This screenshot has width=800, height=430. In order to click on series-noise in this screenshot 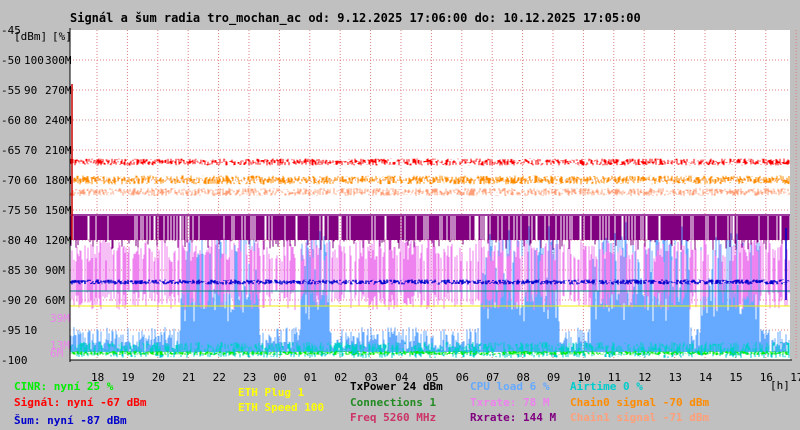, I will do `click(430, 282)`.